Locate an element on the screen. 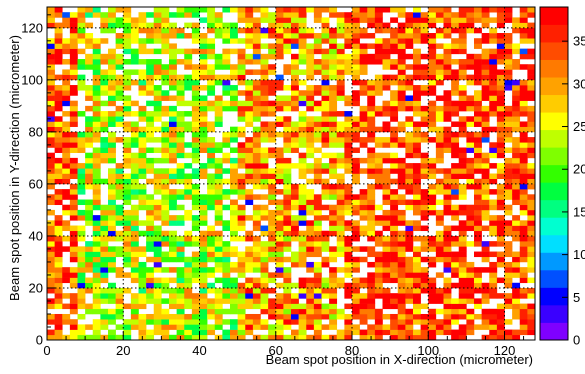 The image size is (585, 374). colorbar-band is located at coordinates (554, 51).